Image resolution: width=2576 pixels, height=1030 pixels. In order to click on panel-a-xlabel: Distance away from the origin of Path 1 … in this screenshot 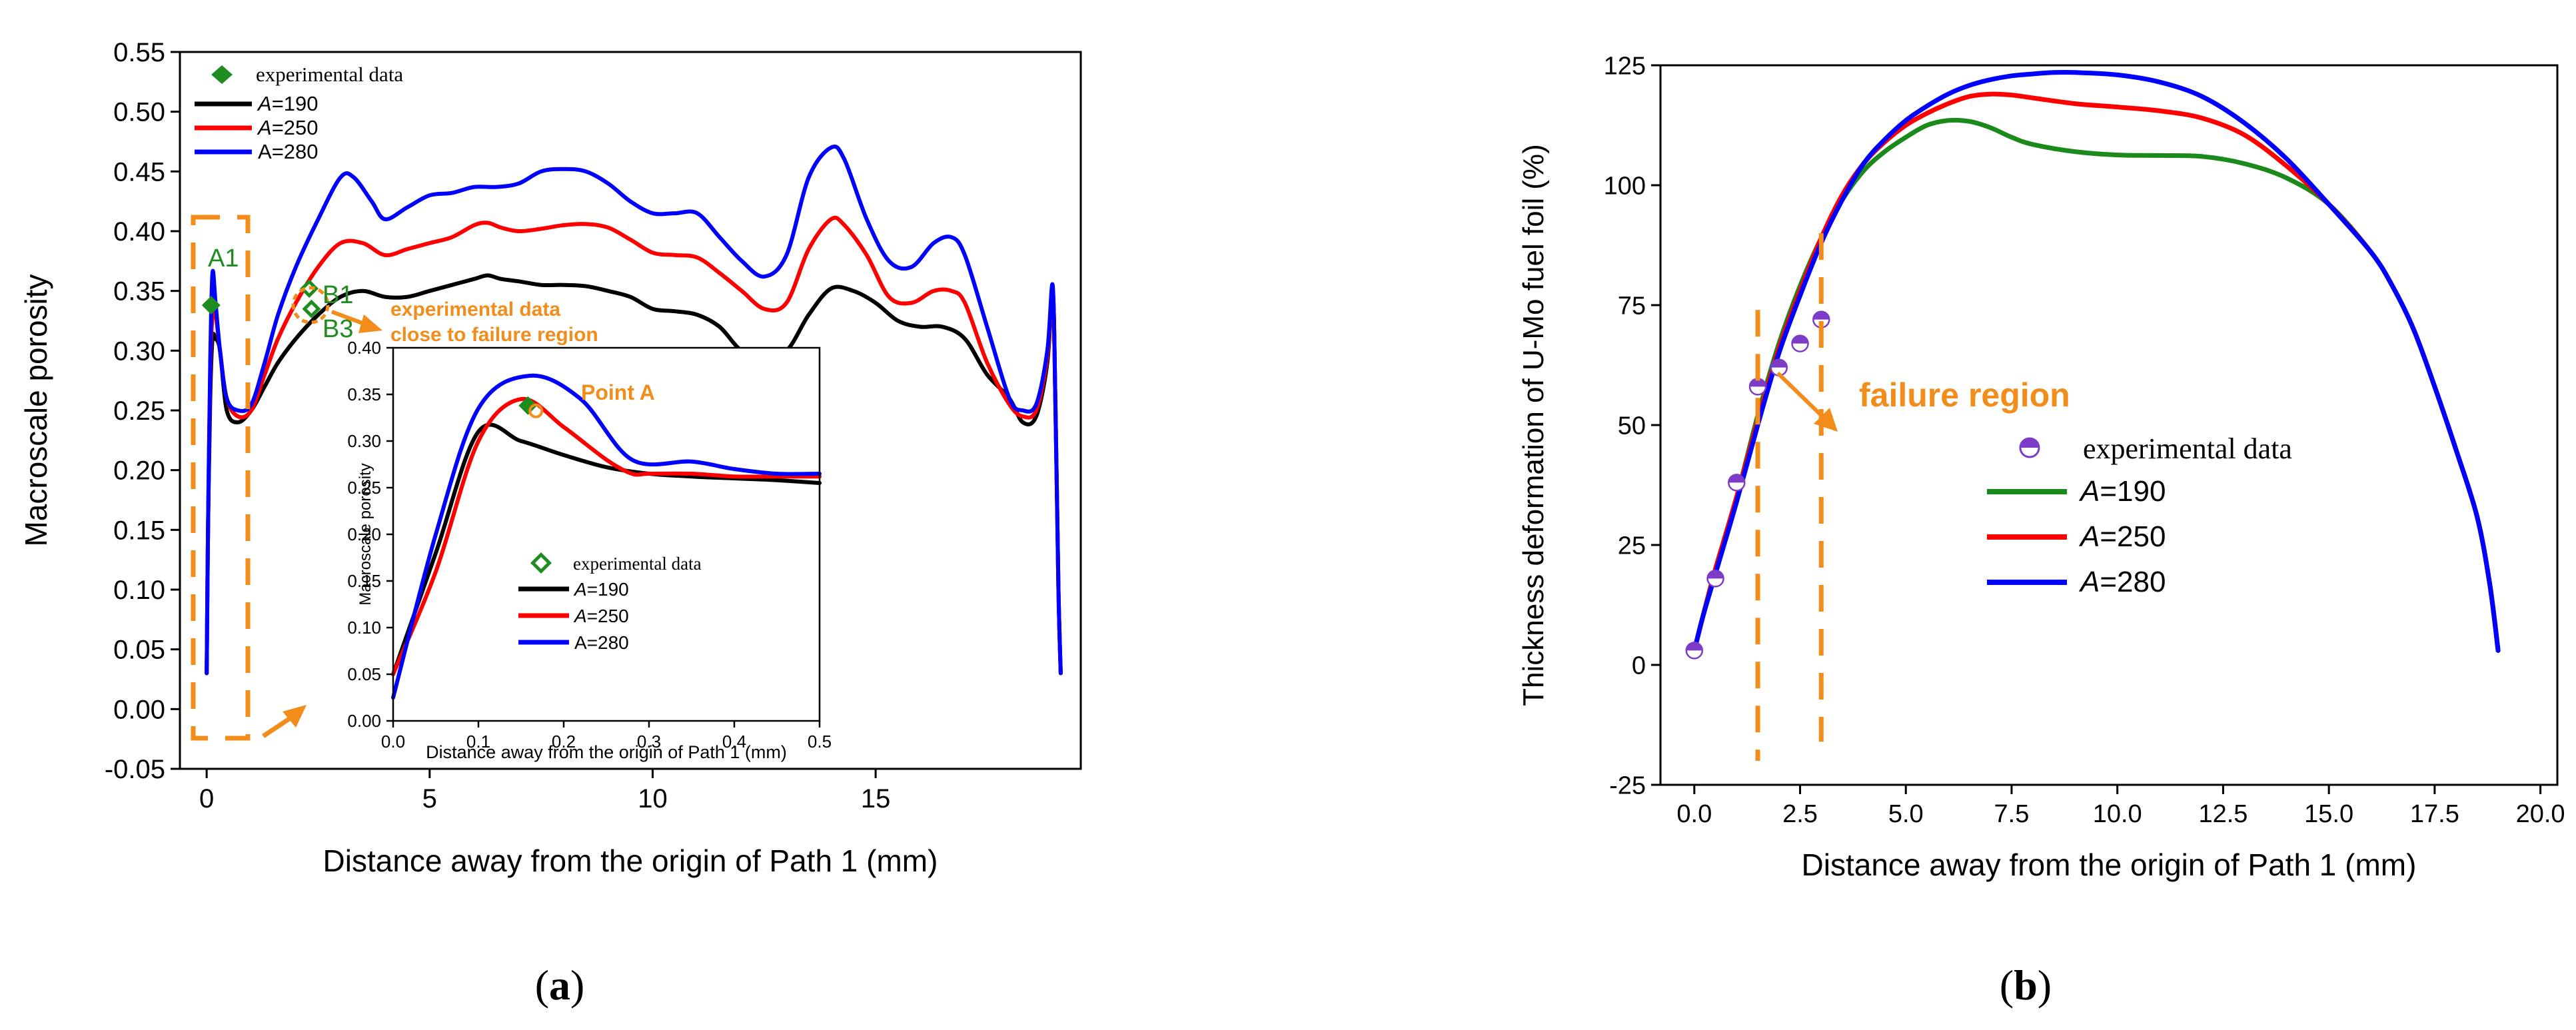, I will do `click(630, 860)`.